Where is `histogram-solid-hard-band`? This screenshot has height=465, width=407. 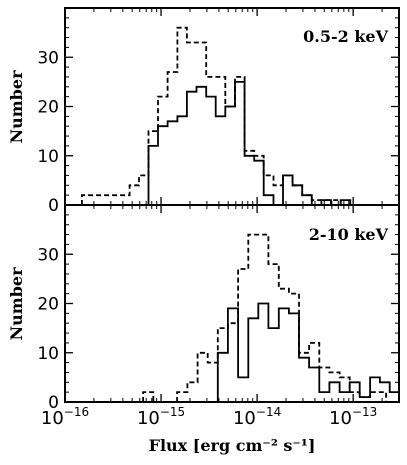
histogram-solid-hard-band is located at coordinates (308, 352).